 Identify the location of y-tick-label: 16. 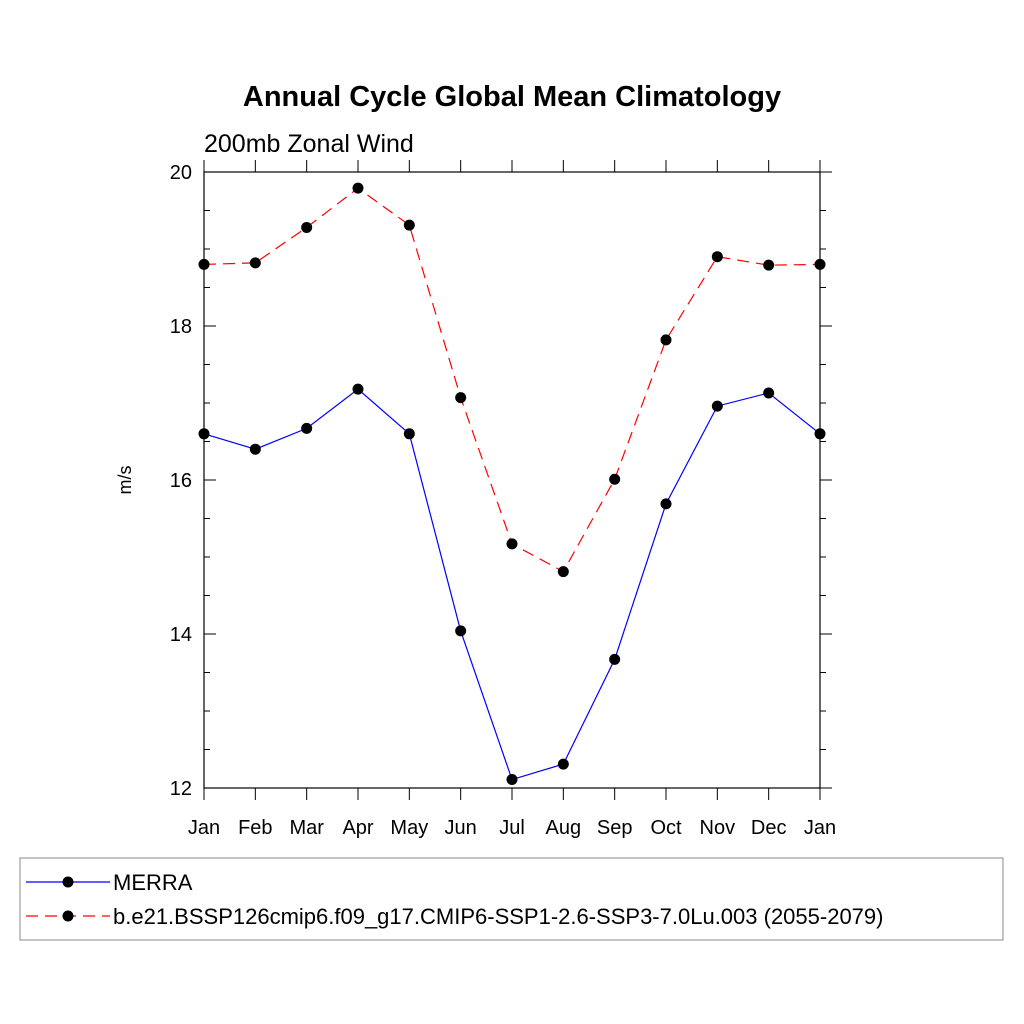
(181, 481).